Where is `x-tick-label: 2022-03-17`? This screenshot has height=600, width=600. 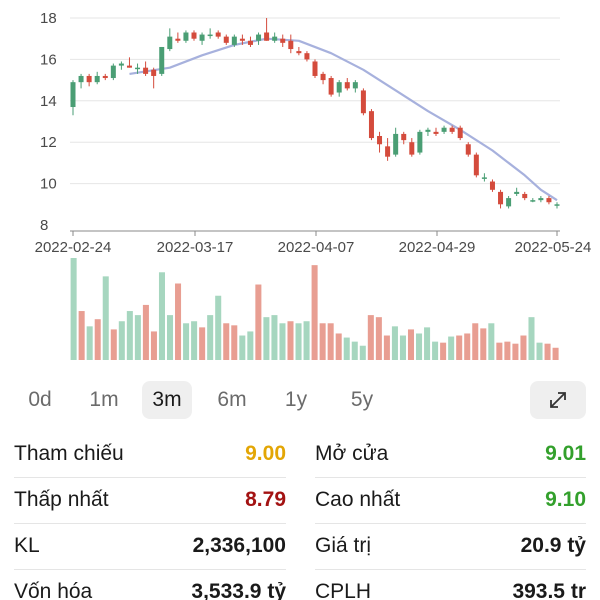
x-tick-label: 2022-03-17 is located at coordinates (195, 247).